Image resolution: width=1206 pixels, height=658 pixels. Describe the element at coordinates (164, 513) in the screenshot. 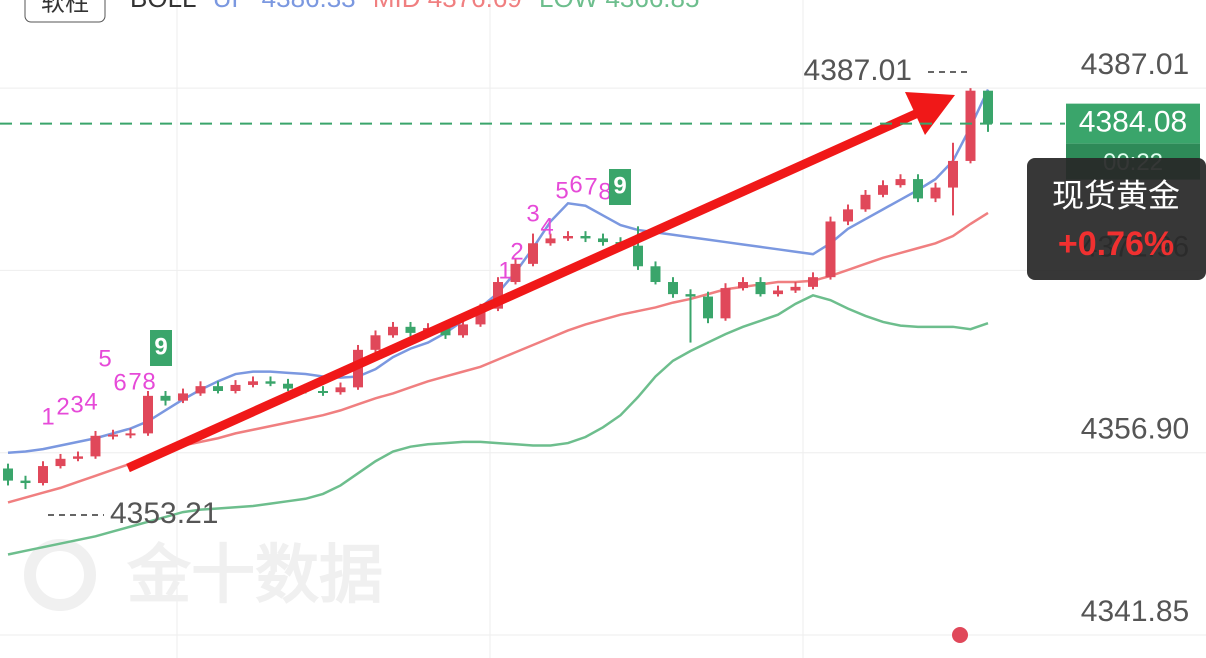

I see `low-label: 4353.21` at that location.